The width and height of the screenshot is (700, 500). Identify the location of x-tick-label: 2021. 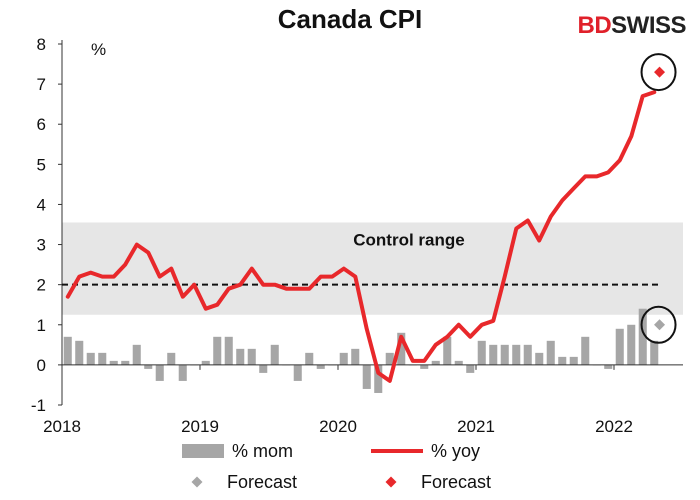
(476, 426).